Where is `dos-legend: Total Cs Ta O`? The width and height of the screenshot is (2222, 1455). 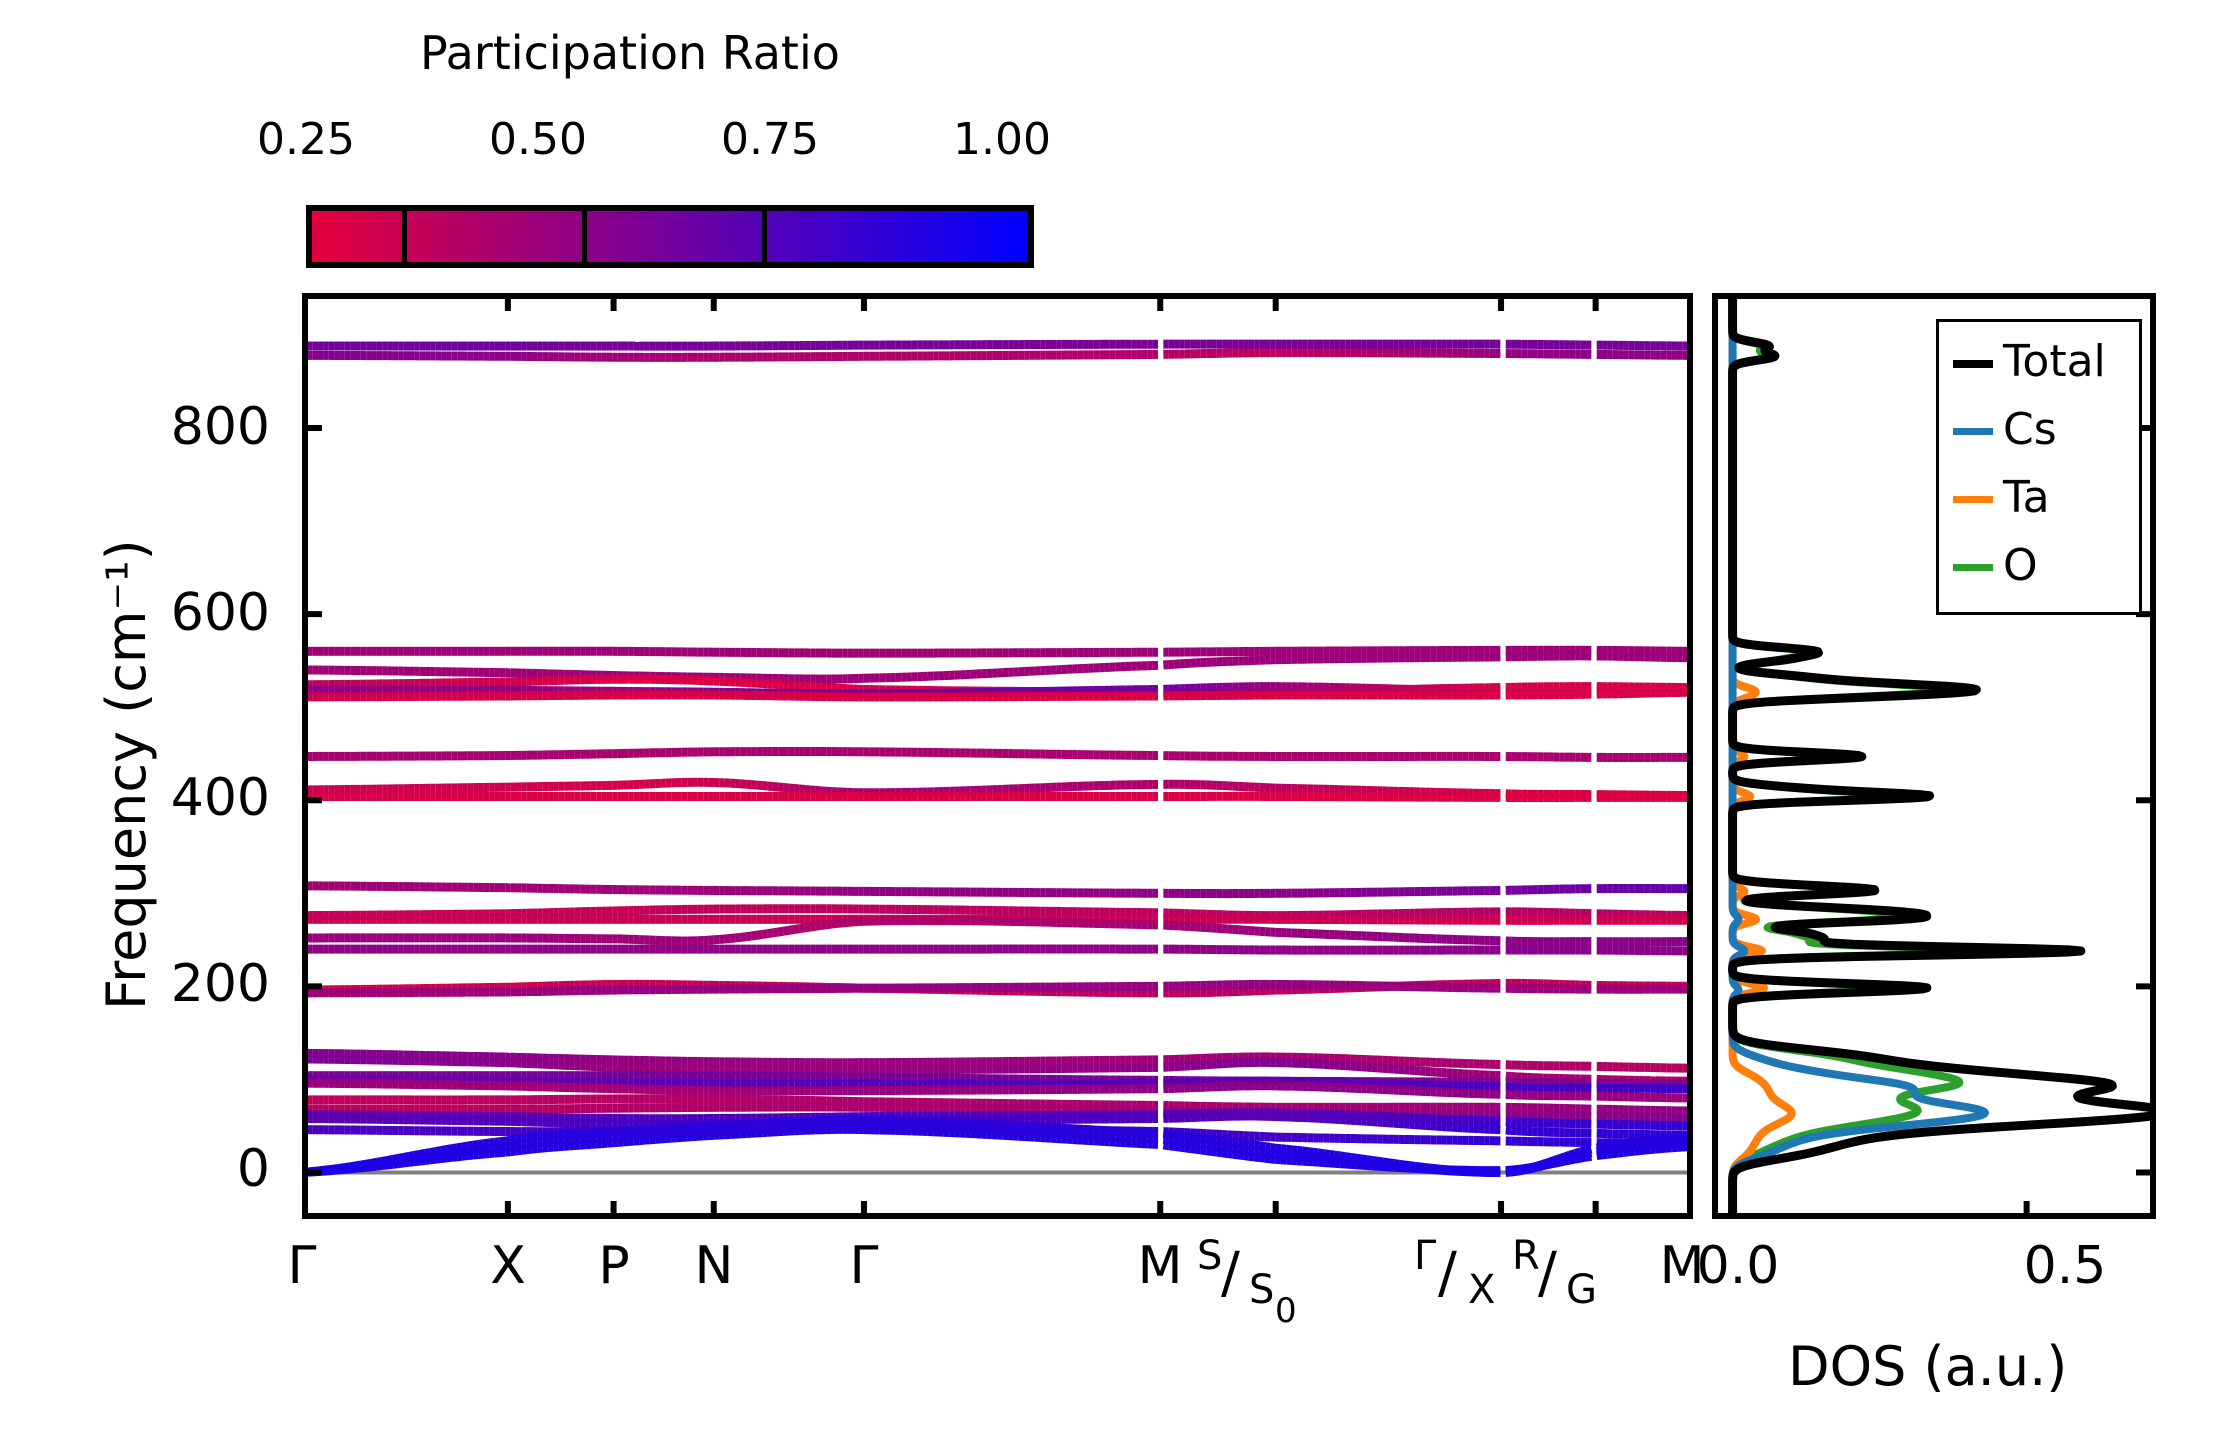 dos-legend: Total Cs Ta O is located at coordinates (2039, 467).